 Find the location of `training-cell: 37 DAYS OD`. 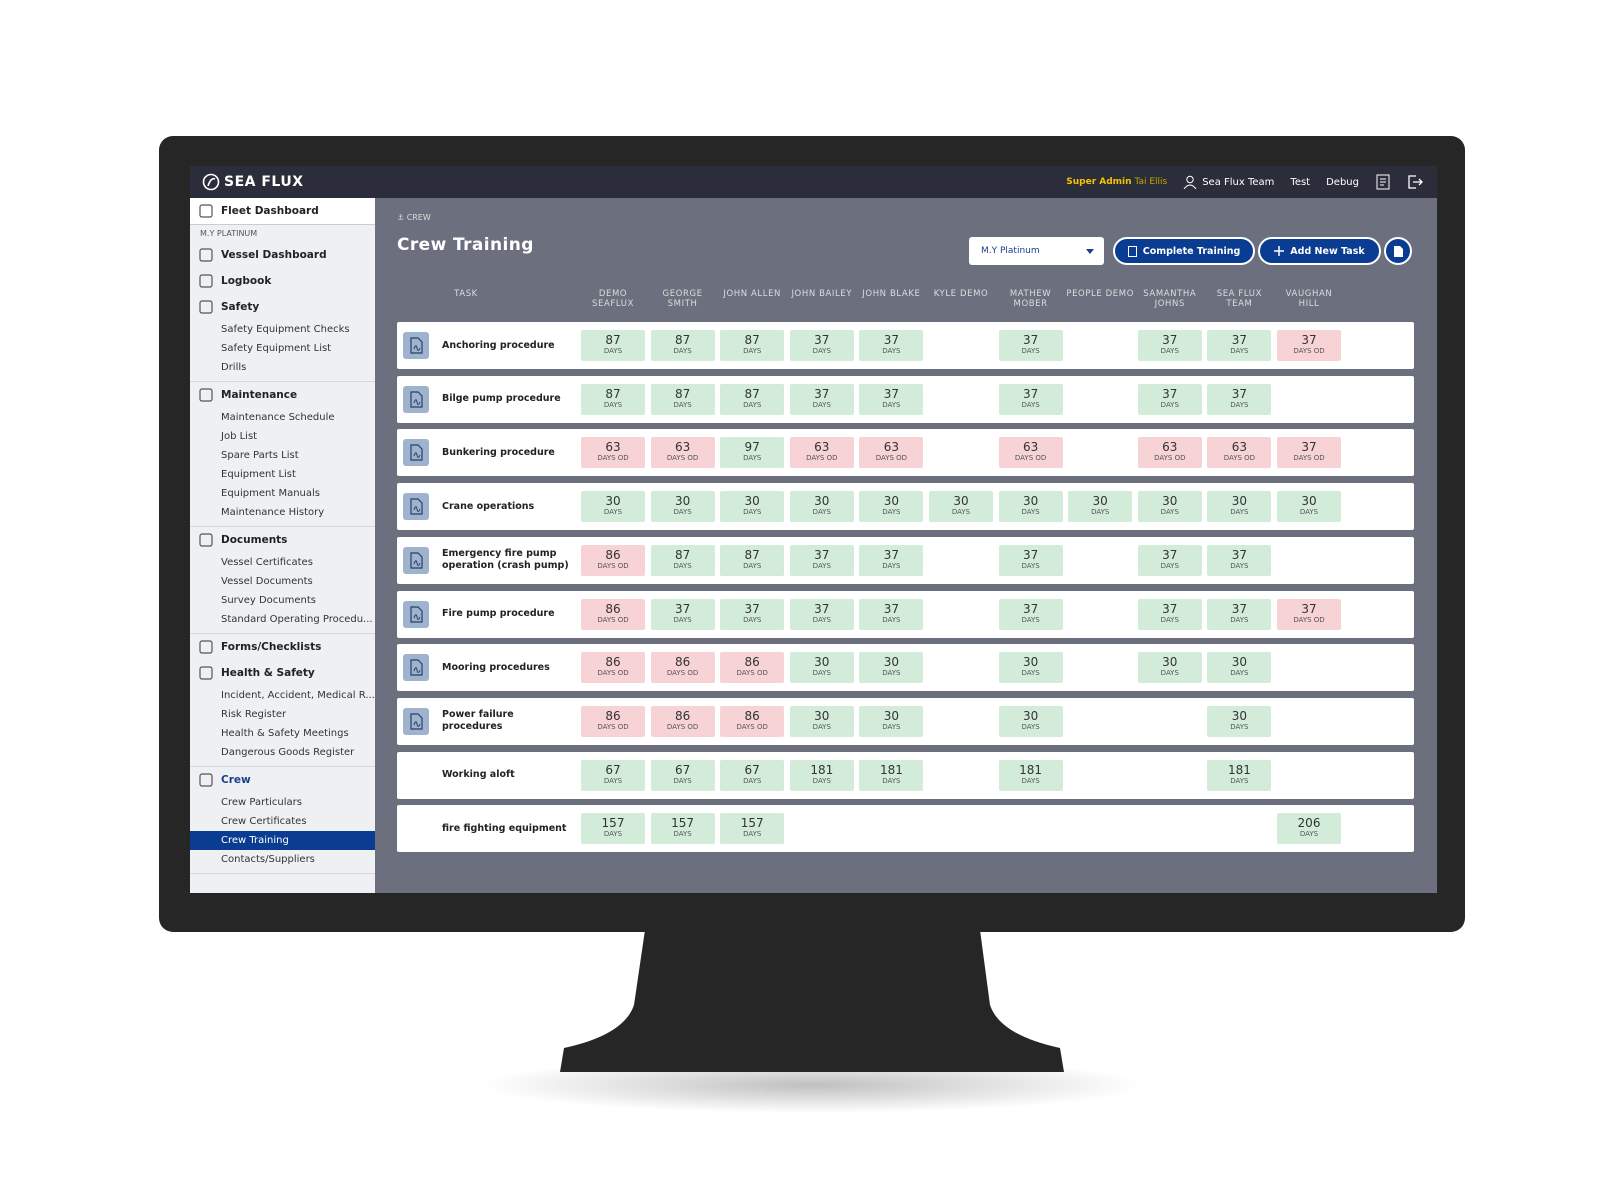

training-cell: 37 DAYS OD is located at coordinates (1309, 345).